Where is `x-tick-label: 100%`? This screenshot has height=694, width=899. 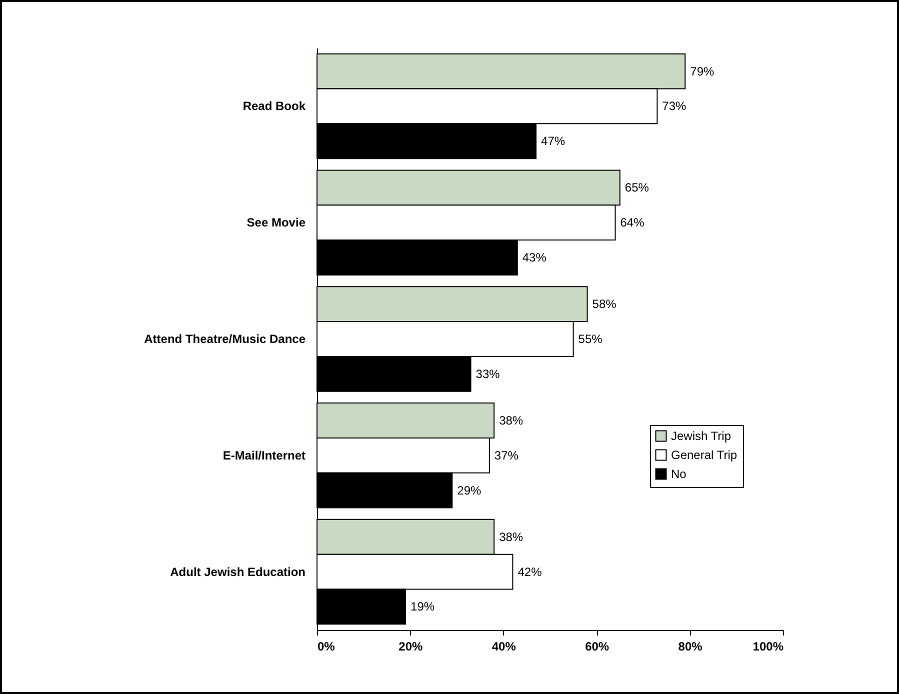 x-tick-label: 100% is located at coordinates (768, 647).